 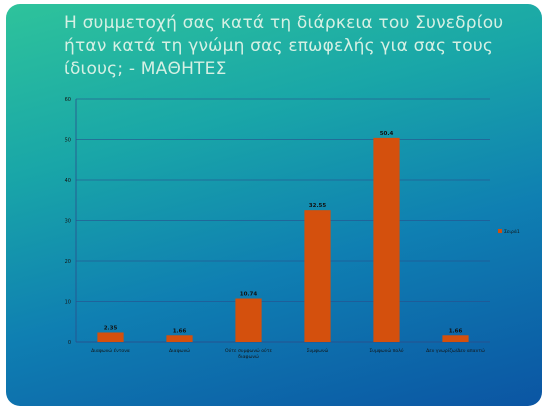 What do you see at coordinates (110, 350) in the screenshot?
I see `x-tick-label: Διαφωνώ έντονα` at bounding box center [110, 350].